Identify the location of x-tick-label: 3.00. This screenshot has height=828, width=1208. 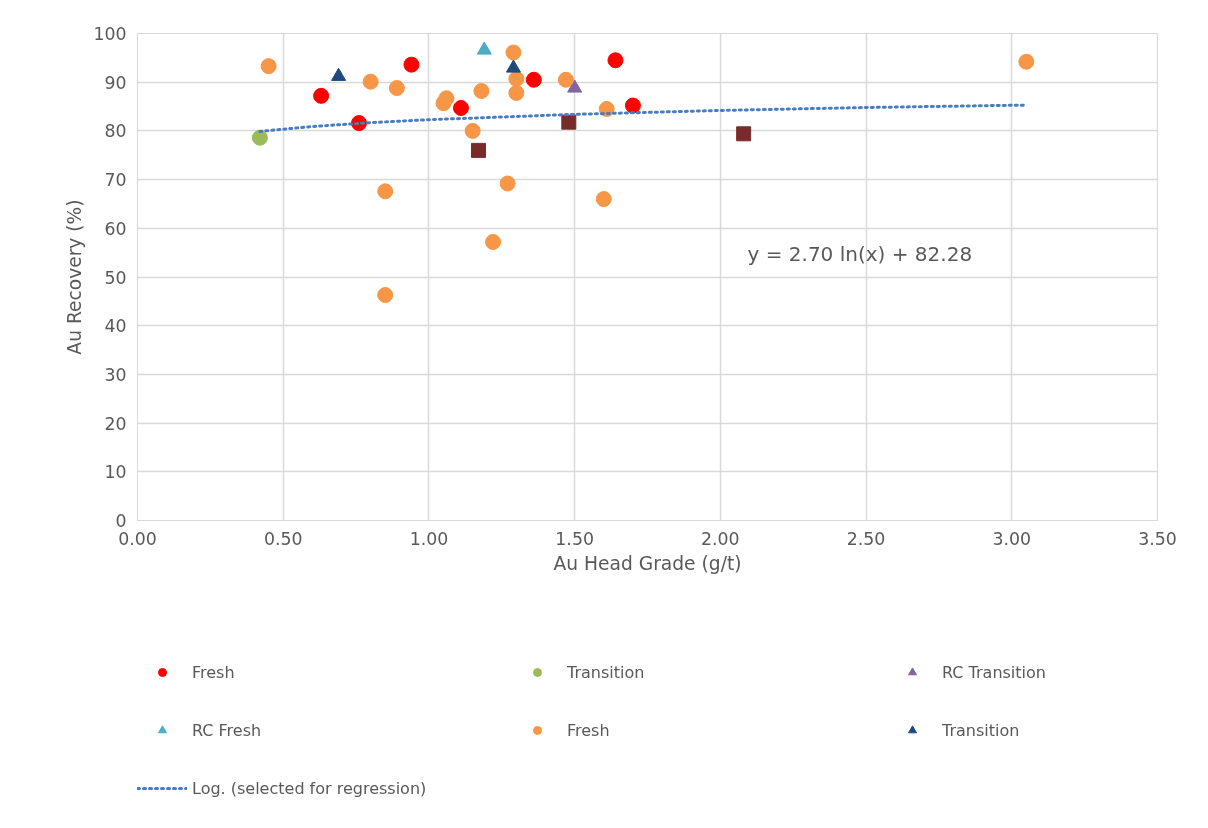
(1012, 538).